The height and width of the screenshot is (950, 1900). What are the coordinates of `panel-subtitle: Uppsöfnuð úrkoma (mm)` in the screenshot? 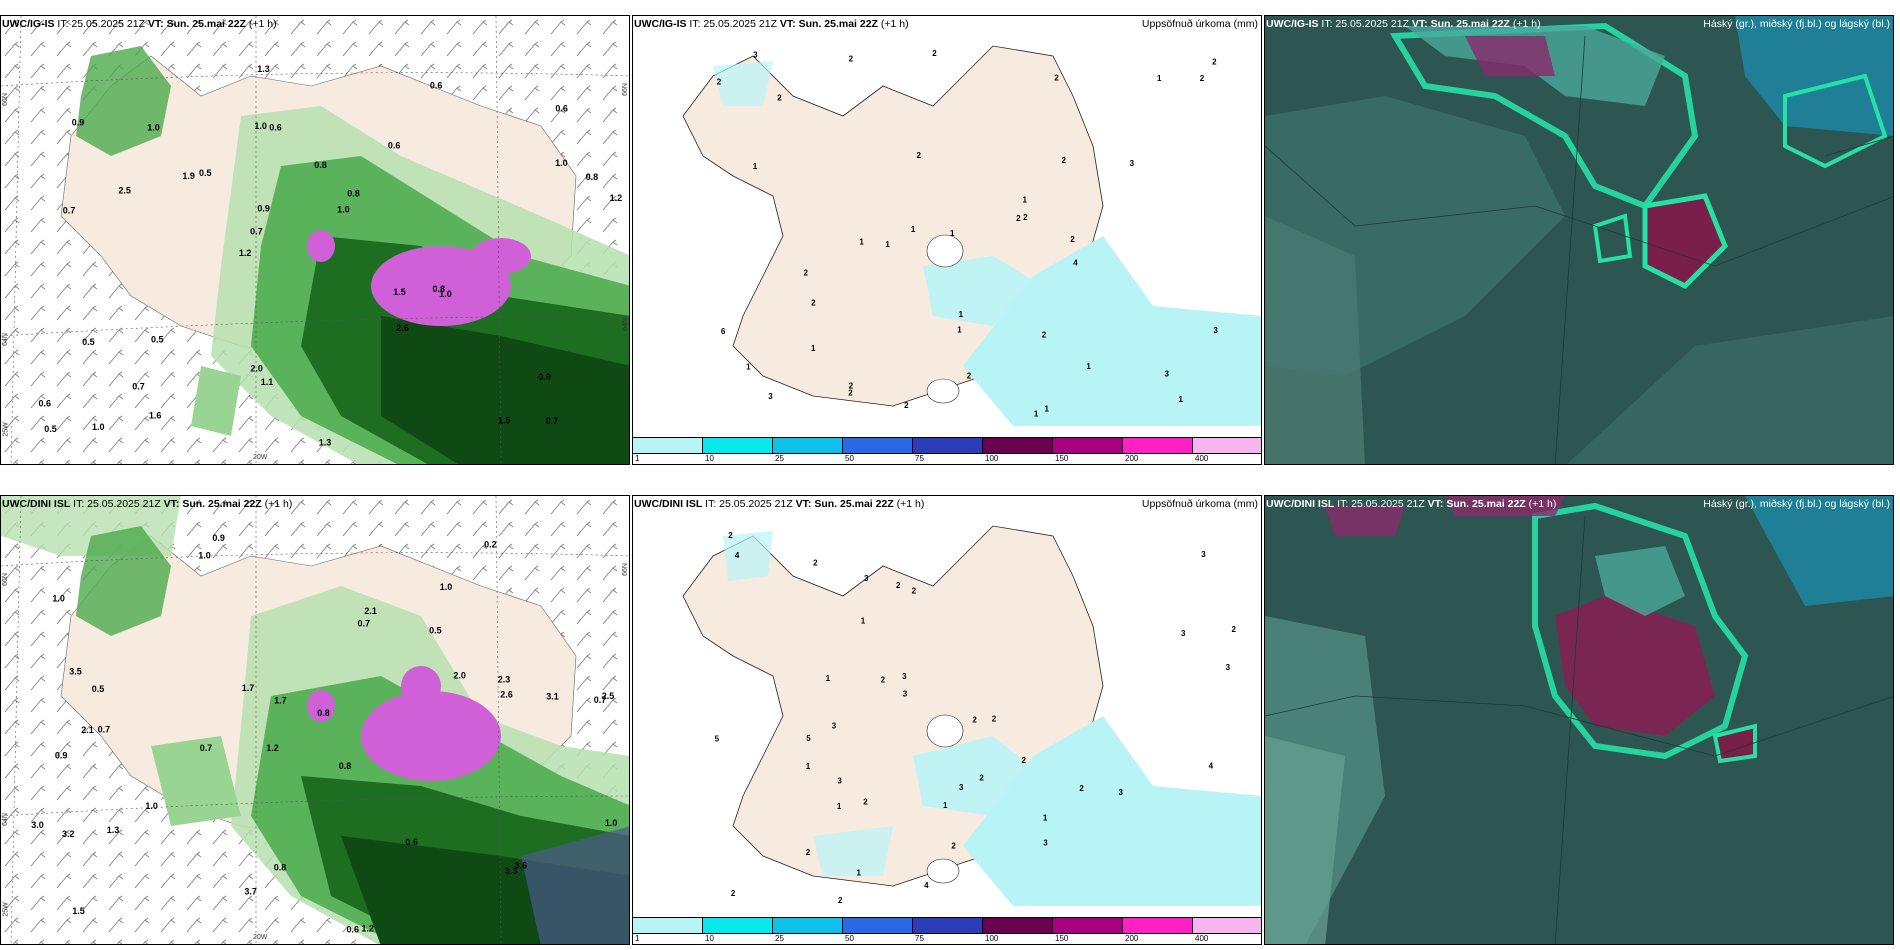 It's located at (1199, 24).